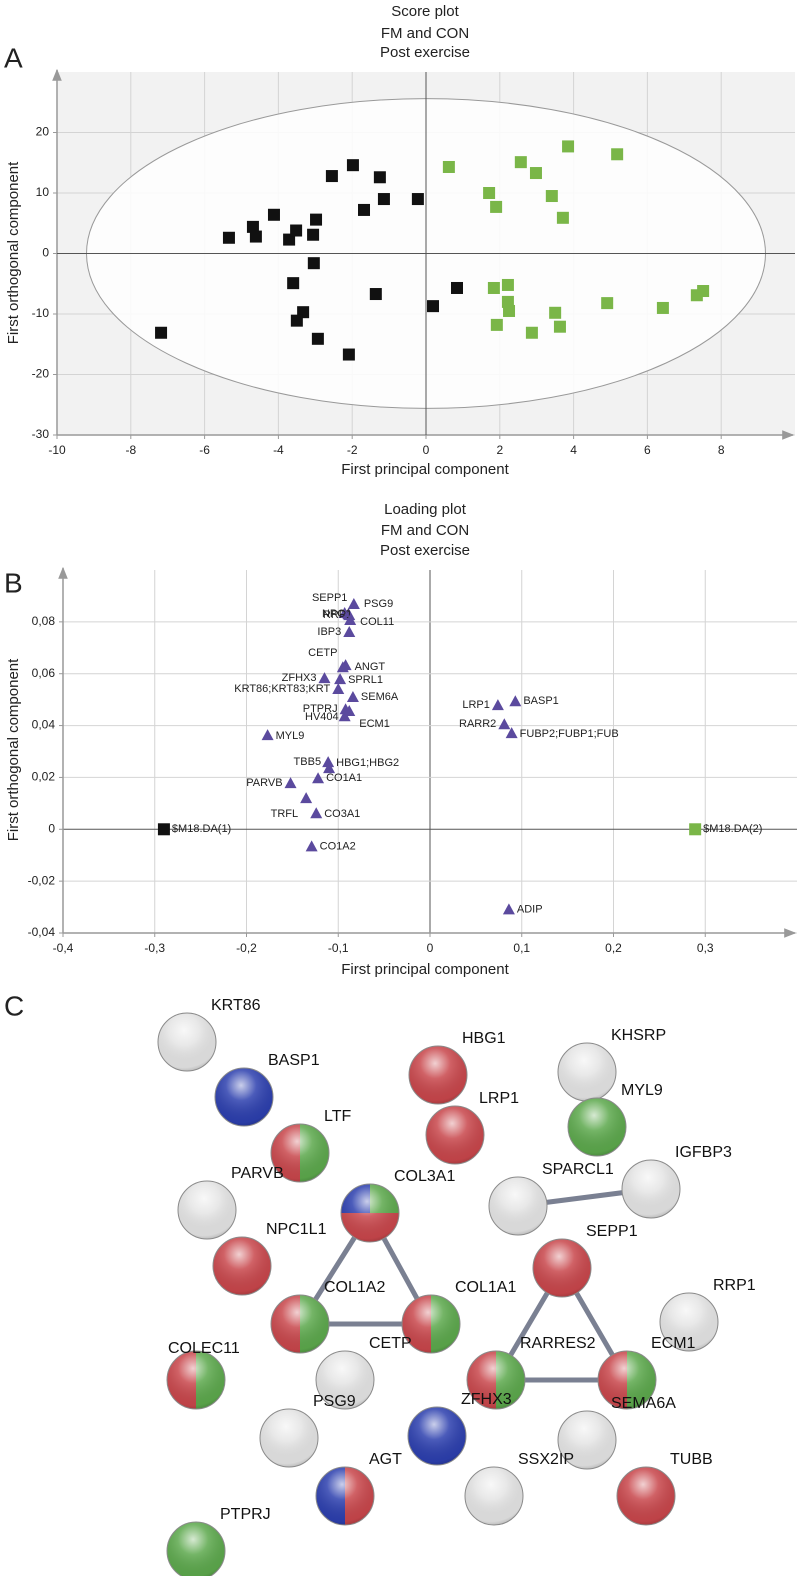  What do you see at coordinates (44, 621) in the screenshot?
I see `y-tick-label: 0,08` at bounding box center [44, 621].